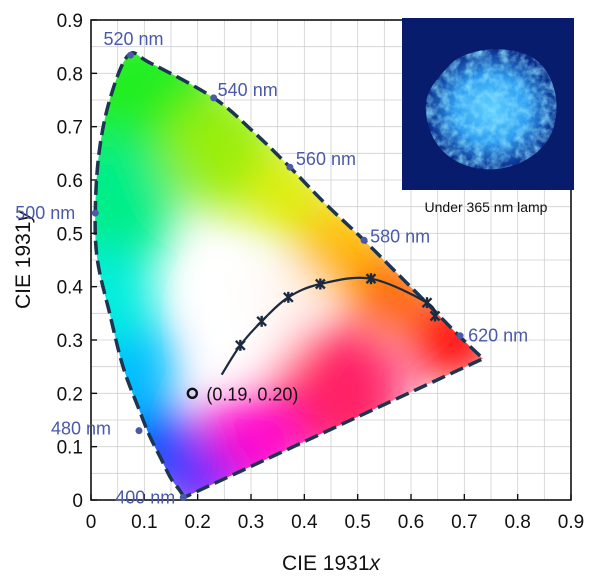 The height and width of the screenshot is (579, 590). What do you see at coordinates (70, 448) in the screenshot?
I see `y-tick-label: 0.1` at bounding box center [70, 448].